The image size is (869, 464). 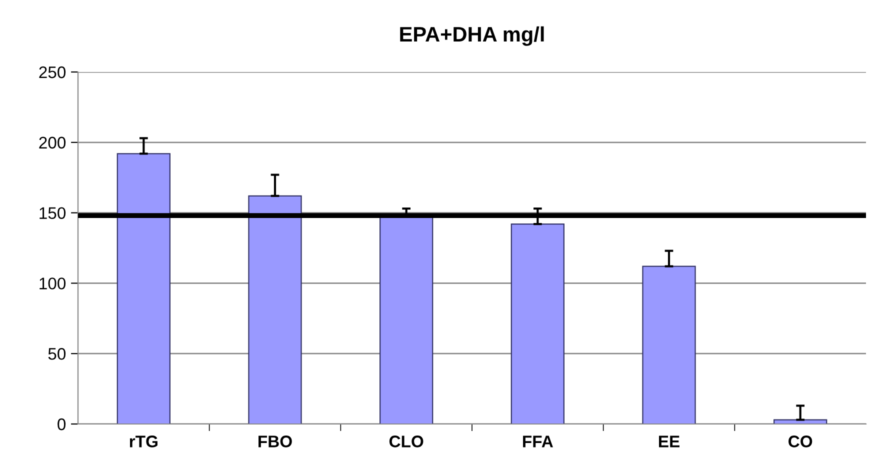 I want to click on y-tick-label: 100, so click(x=53, y=284).